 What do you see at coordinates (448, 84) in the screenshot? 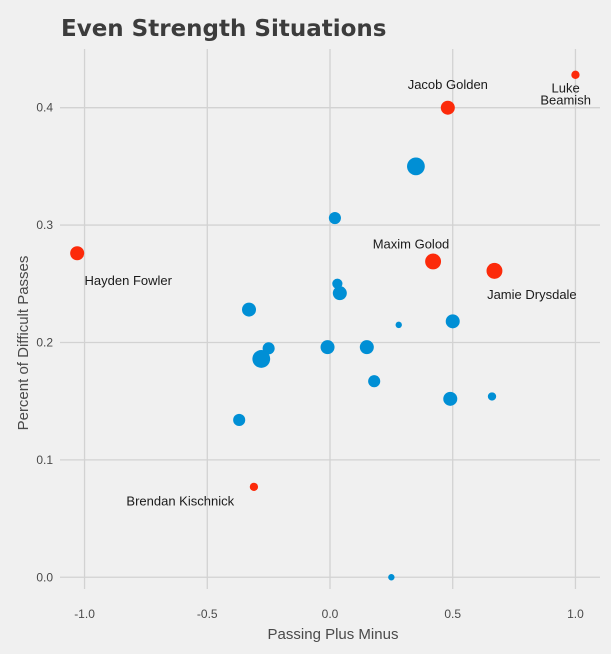
I see `player-annotation: Jacob Golden` at bounding box center [448, 84].